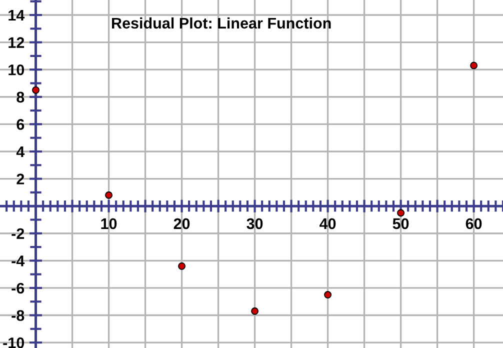 This screenshot has width=503, height=348. I want to click on text: Residual Plot: Linear Function, so click(221, 23).